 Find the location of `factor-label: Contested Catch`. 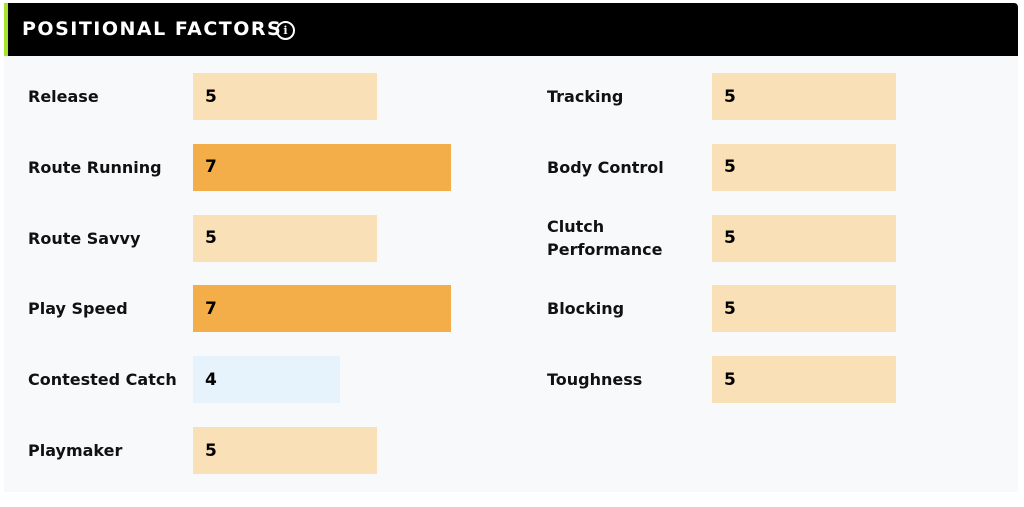

factor-label: Contested Catch is located at coordinates (102, 380).